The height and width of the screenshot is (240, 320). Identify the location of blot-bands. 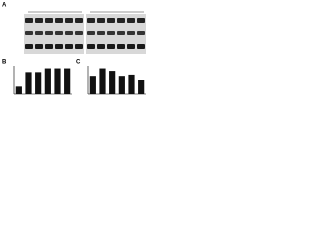
(85, 33).